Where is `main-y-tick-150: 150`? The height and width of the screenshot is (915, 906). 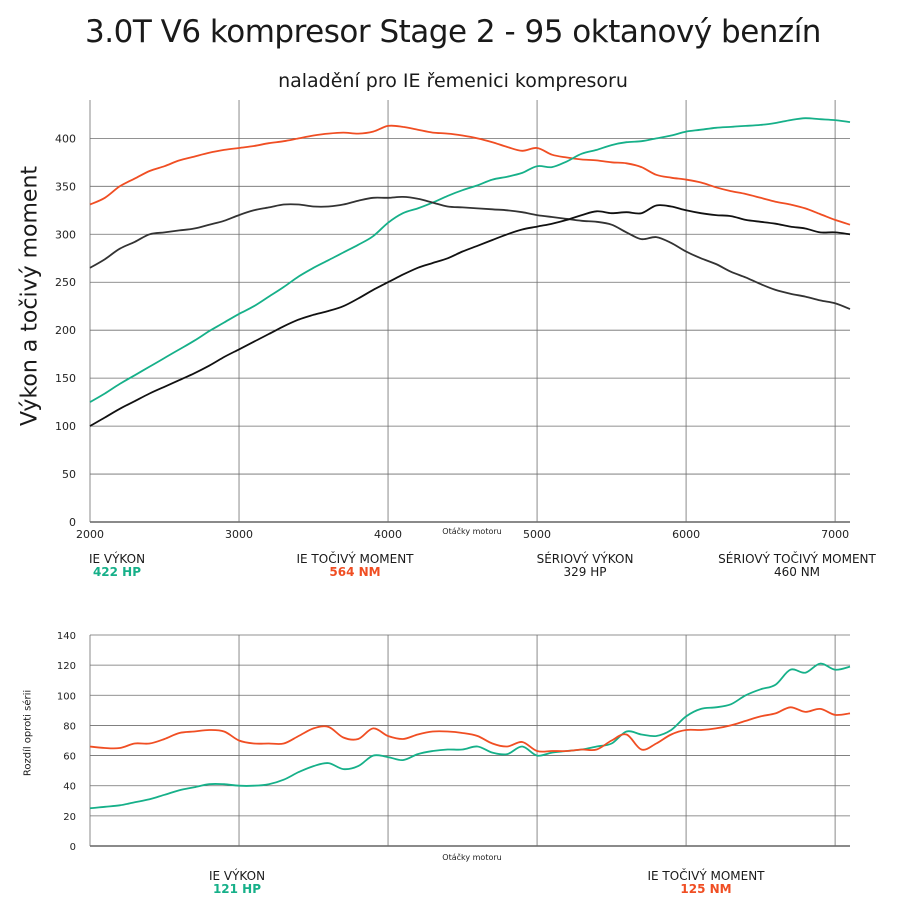 main-y-tick-150: 150 is located at coordinates (65, 378).